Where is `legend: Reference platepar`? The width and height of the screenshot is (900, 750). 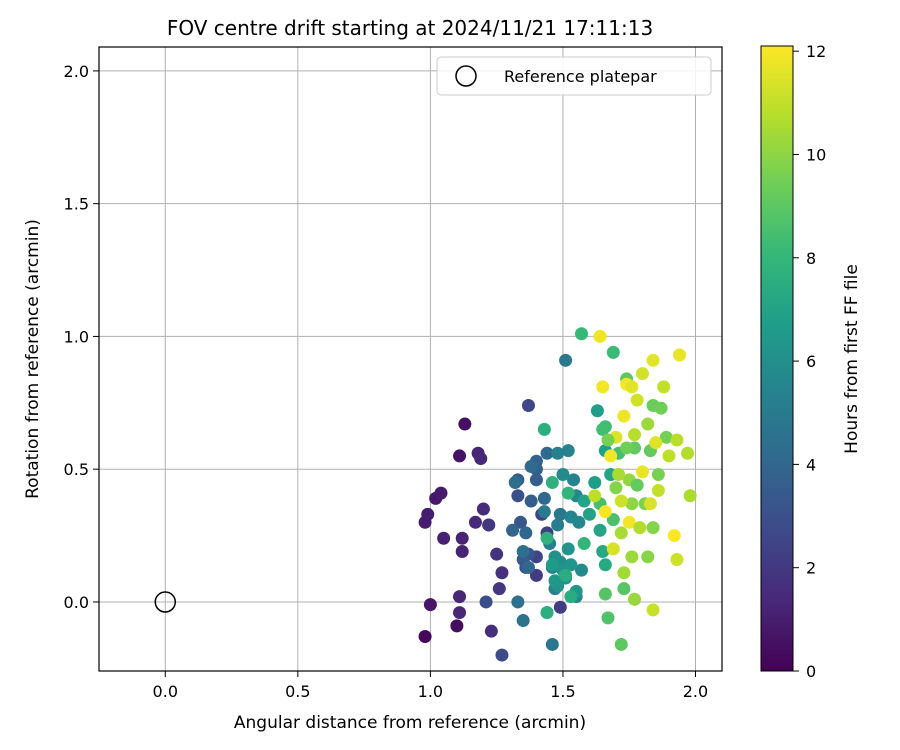
legend: Reference platepar is located at coordinates (574, 76).